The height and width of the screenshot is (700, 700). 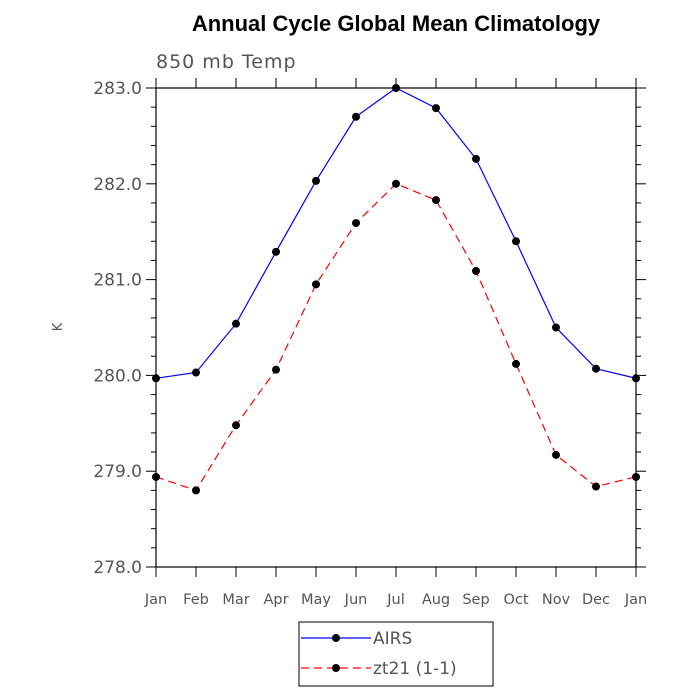 What do you see at coordinates (436, 600) in the screenshot?
I see `x-tick-label: Aug` at bounding box center [436, 600].